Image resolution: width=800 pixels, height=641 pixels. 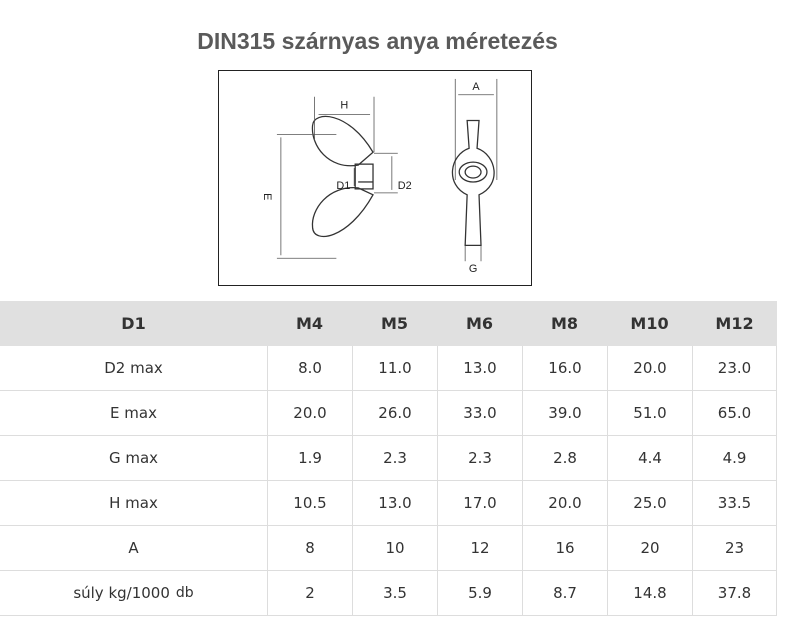 What do you see at coordinates (734, 413) in the screenshot?
I see `table-cell: 65.0` at bounding box center [734, 413].